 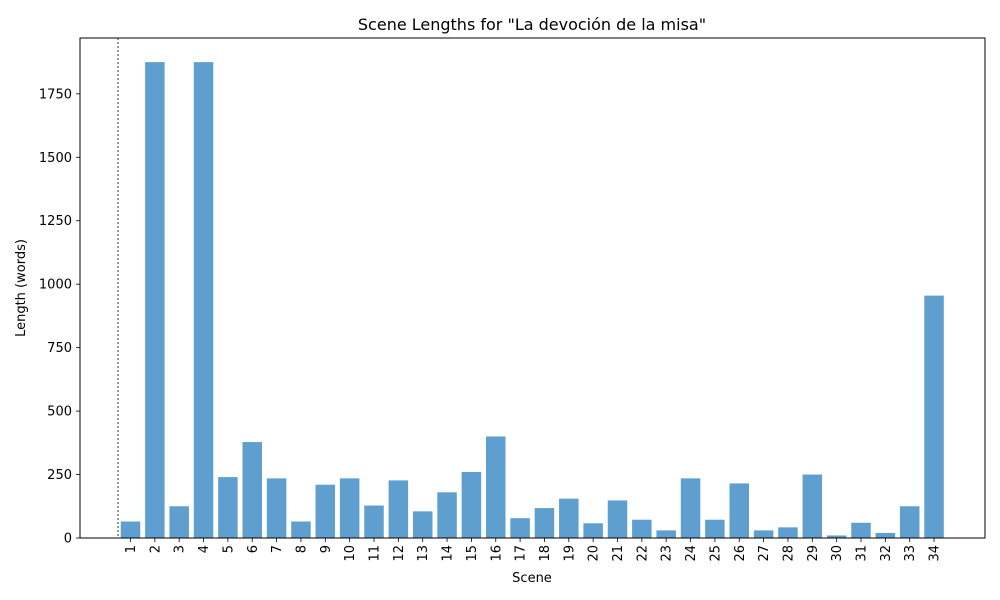 I want to click on x-tick-label: 3, so click(x=180, y=549).